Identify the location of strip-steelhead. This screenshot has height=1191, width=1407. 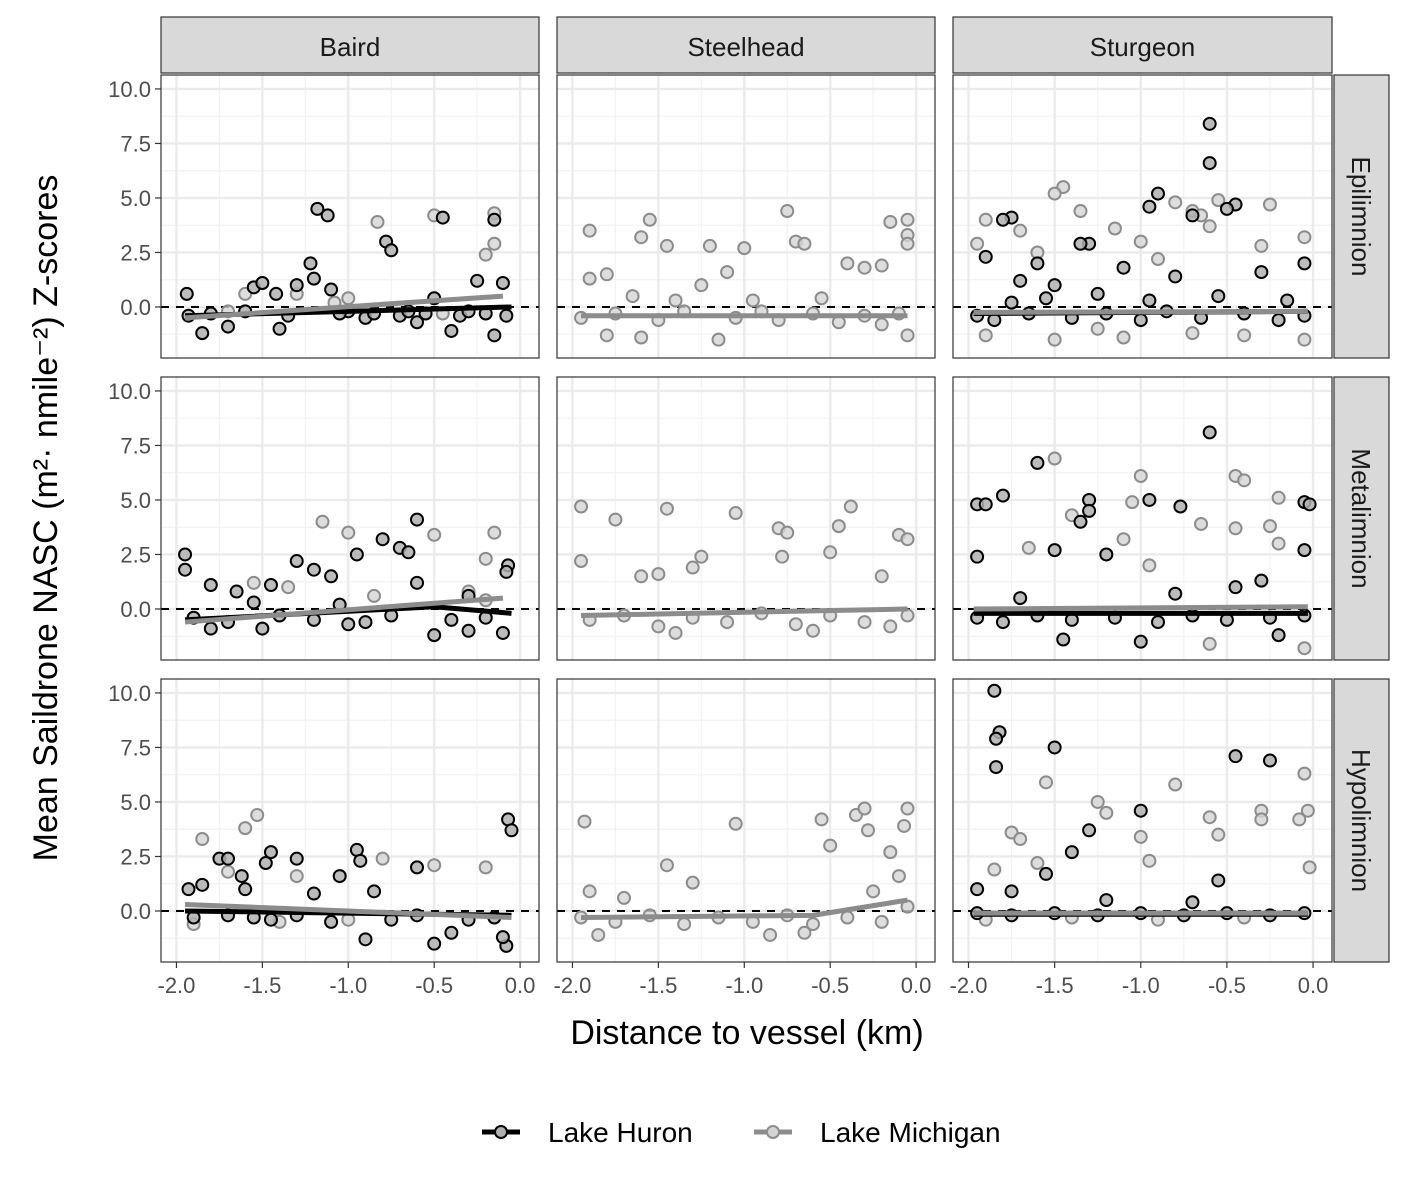
(746, 45).